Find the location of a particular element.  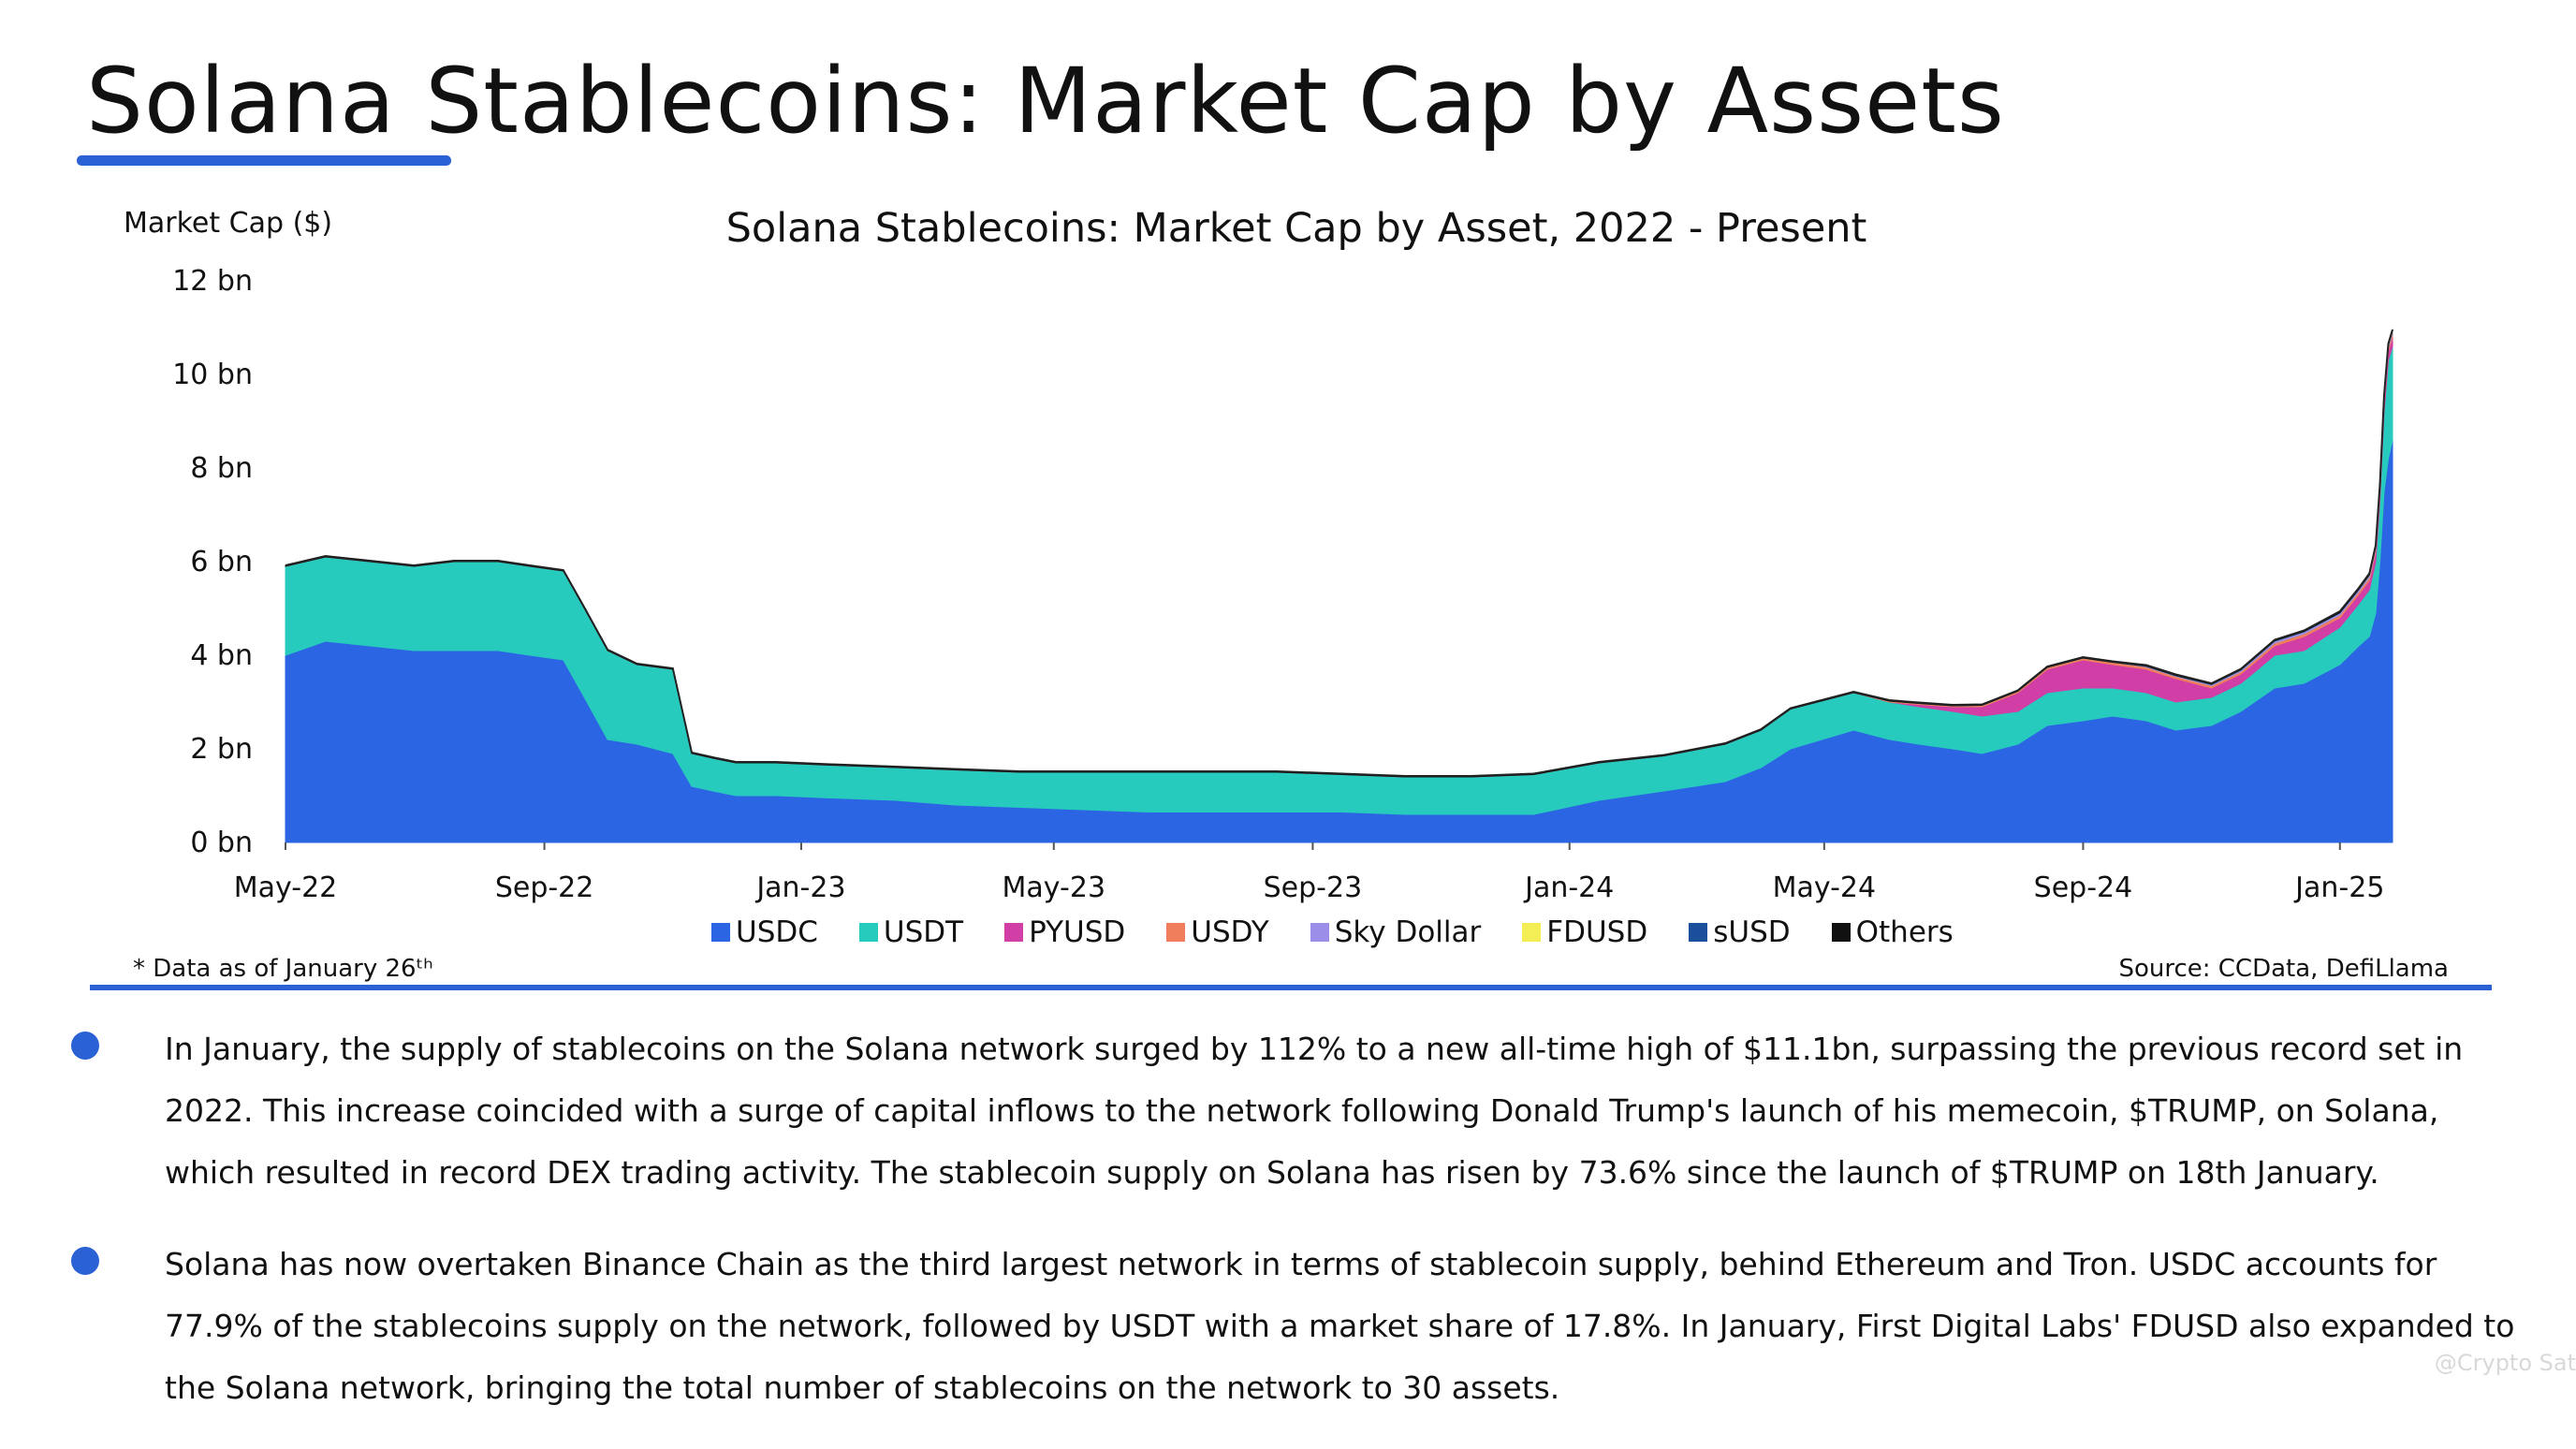

watermark: @Crypto Sat is located at coordinates (2505, 1363).